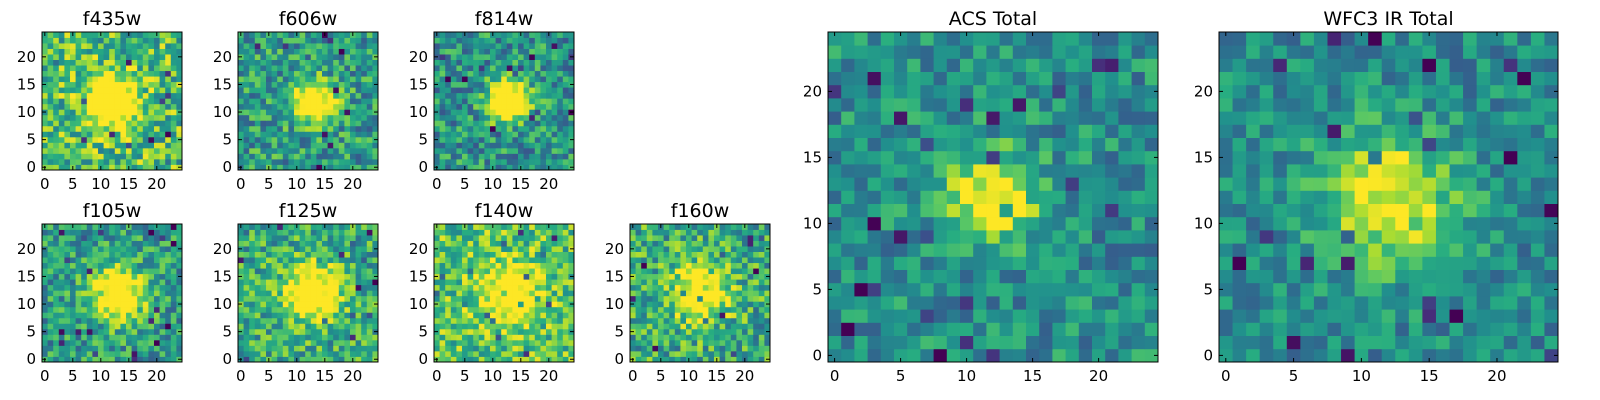 The height and width of the screenshot is (400, 1600). Describe the element at coordinates (423, 167) in the screenshot. I see `y-tick-label: 0` at that location.